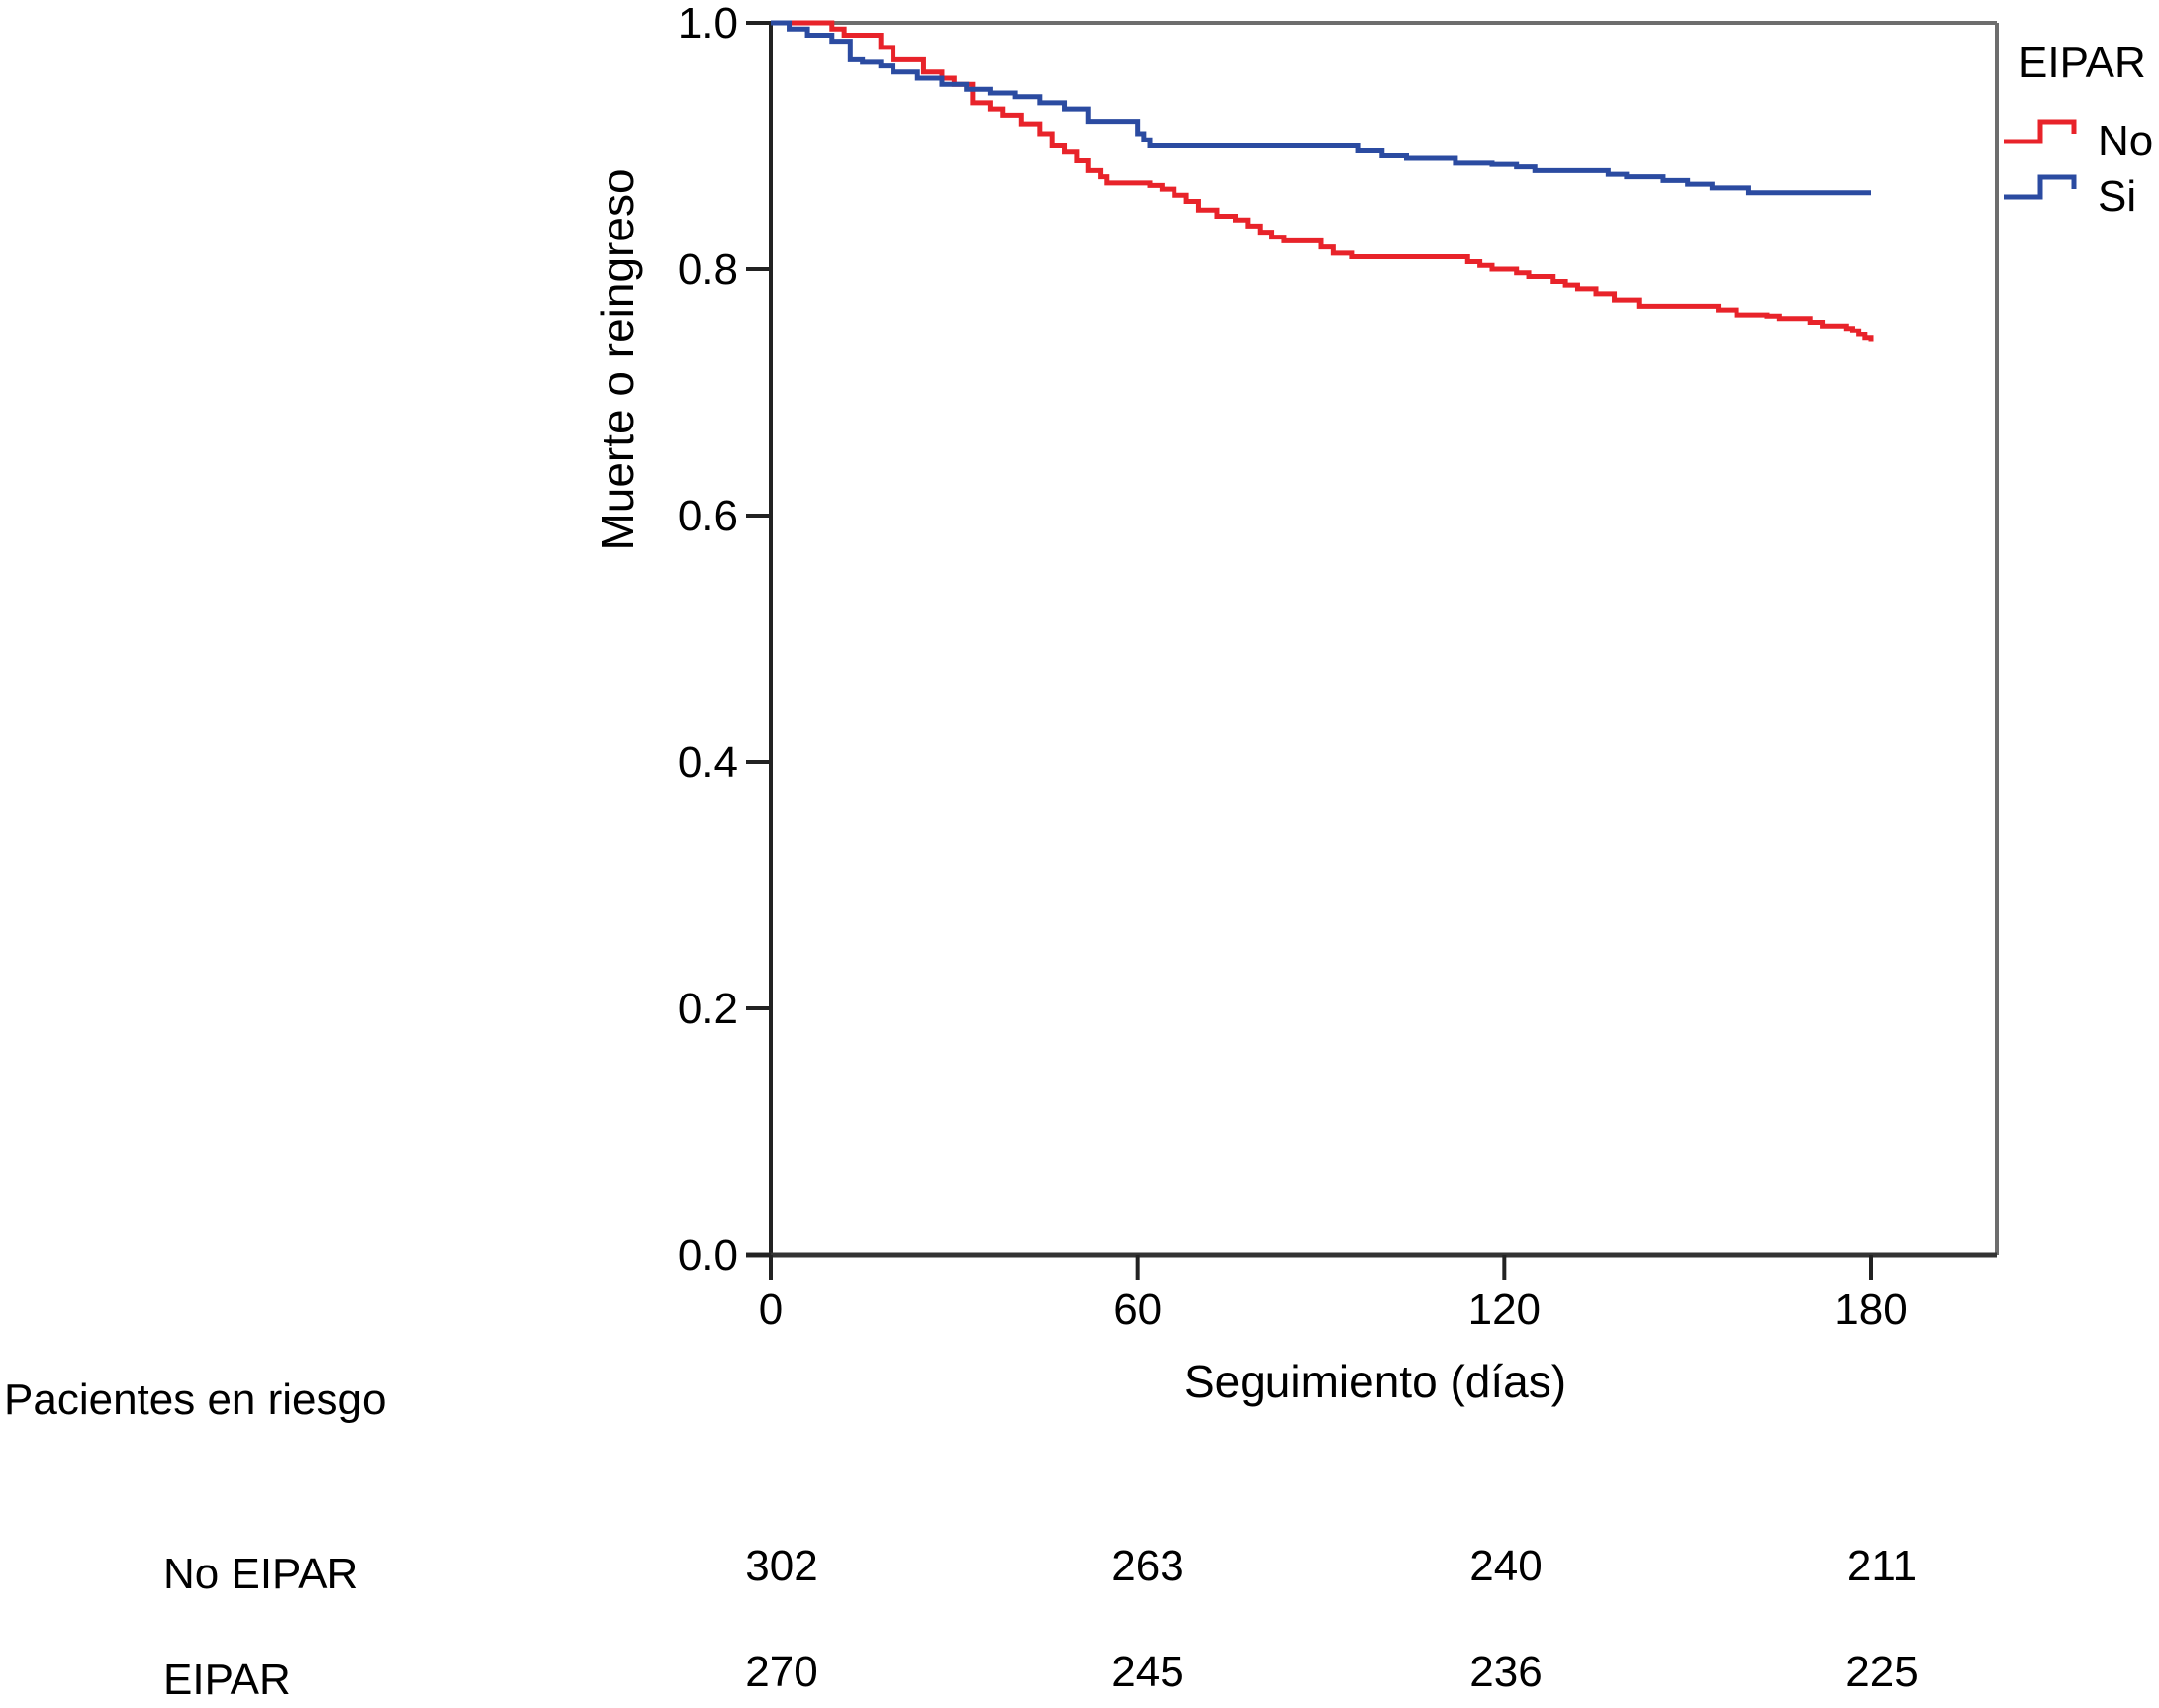  What do you see at coordinates (261, 1574) in the screenshot?
I see `risk-row-label: No EIPAR` at bounding box center [261, 1574].